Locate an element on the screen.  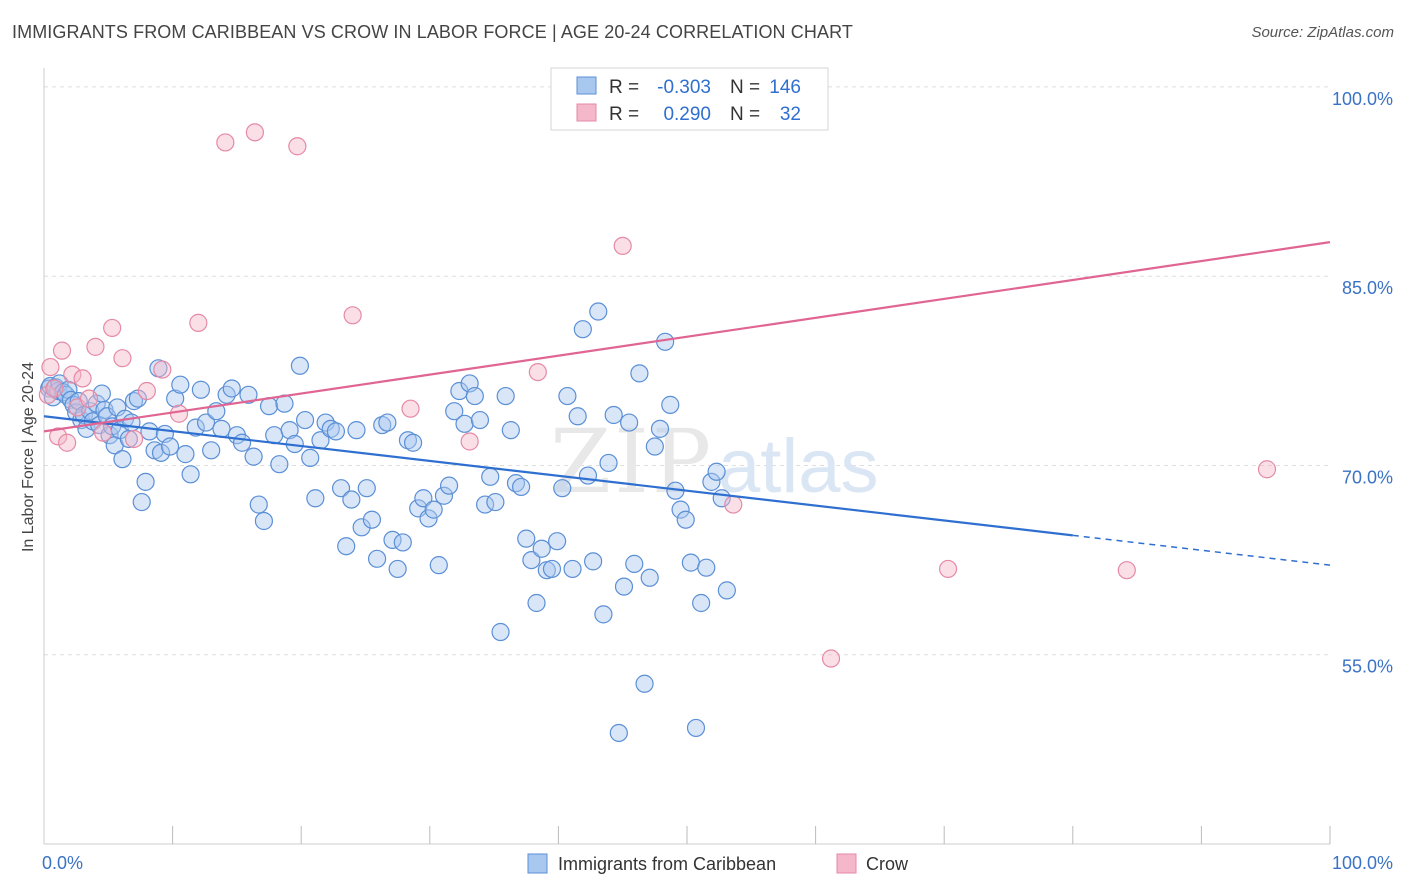
stats-r-value: -0.303 is located at coordinates (684, 87).